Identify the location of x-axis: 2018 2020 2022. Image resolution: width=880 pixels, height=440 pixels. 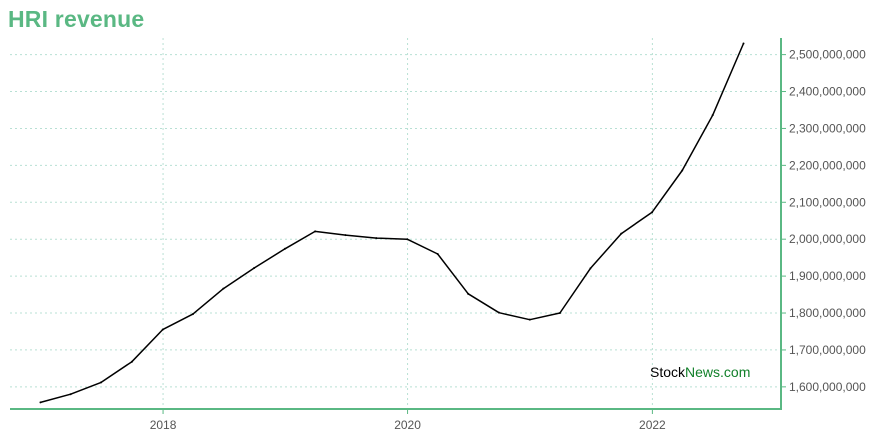
(396, 420).